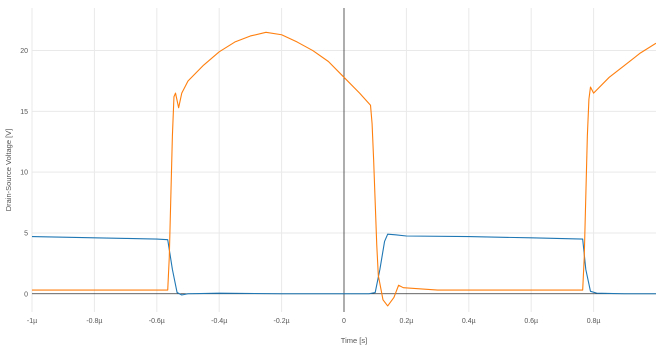  I want to click on x-tick-label: 0.4µ, so click(469, 321).